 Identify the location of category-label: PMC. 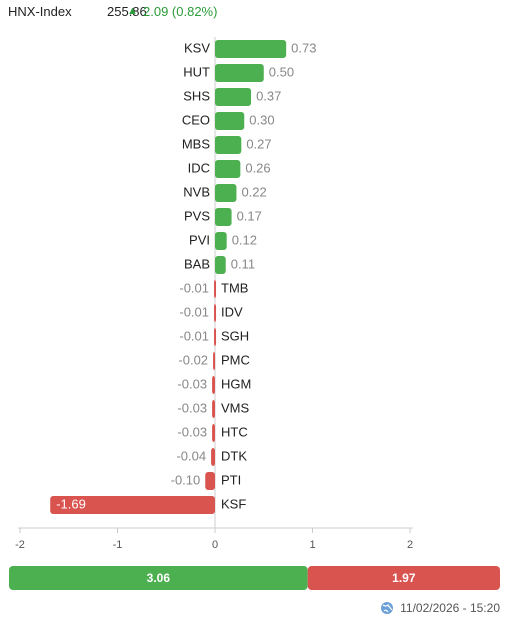
(235, 359).